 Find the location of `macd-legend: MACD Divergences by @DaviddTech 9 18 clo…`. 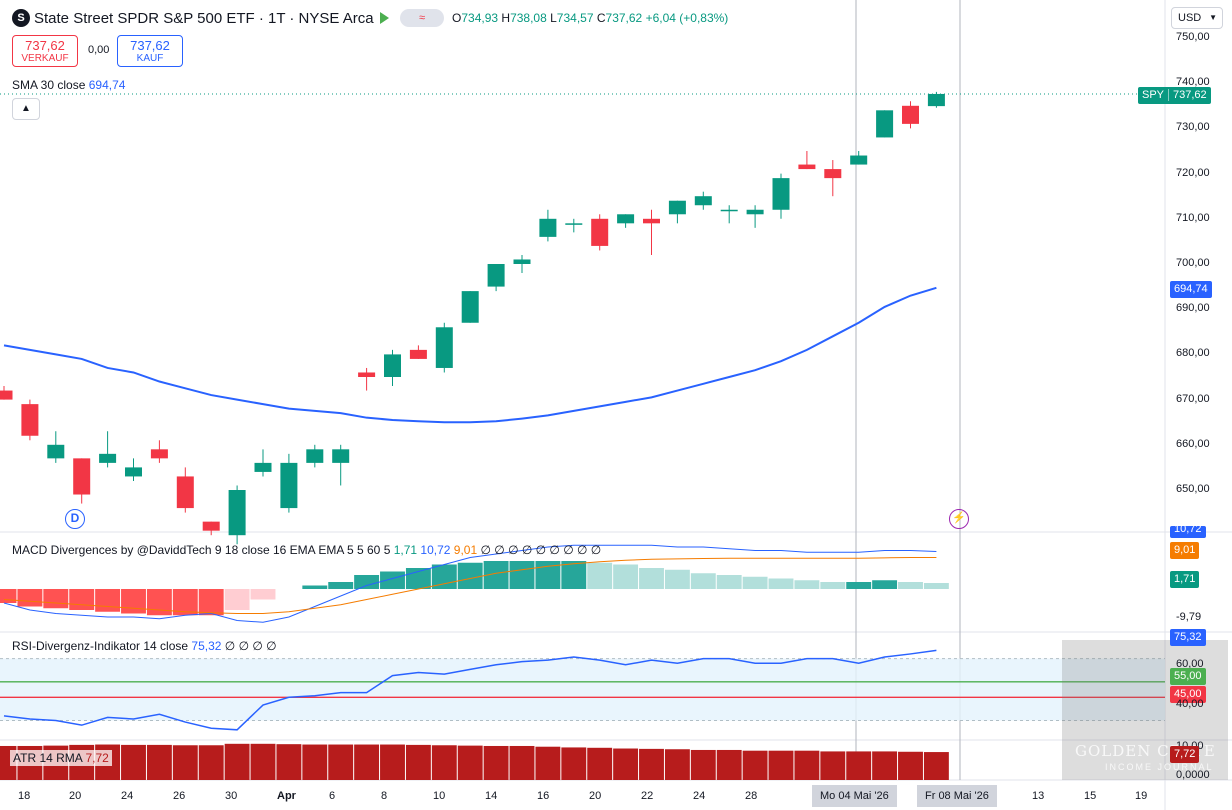

macd-legend: MACD Divergences by @DaviddTech 9 18 clo… is located at coordinates (306, 550).